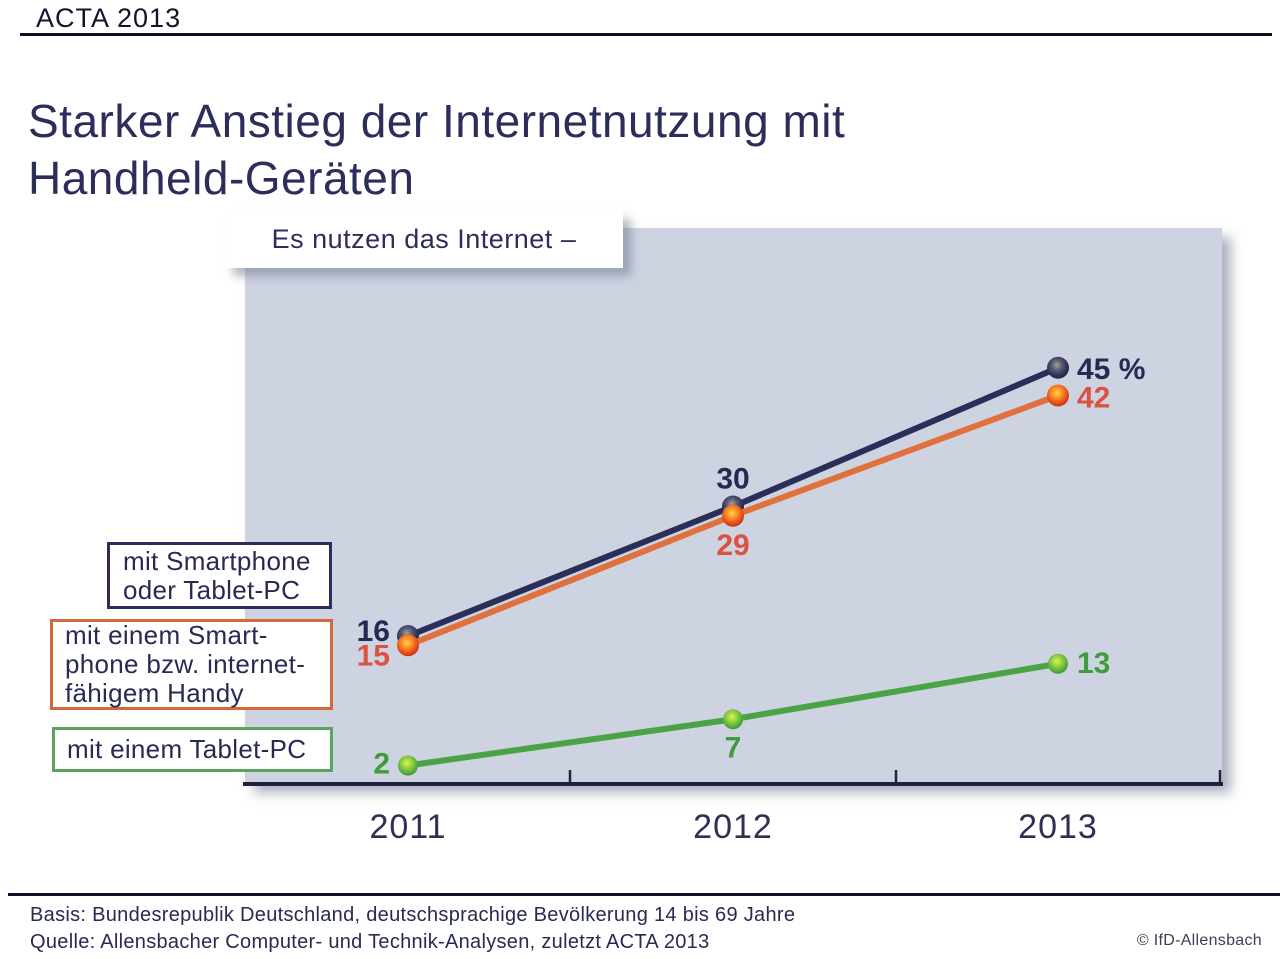 The height and width of the screenshot is (959, 1280). I want to click on legend-smartphone-or-tablet: mit Smartphone oder Tablet-PC, so click(219, 575).